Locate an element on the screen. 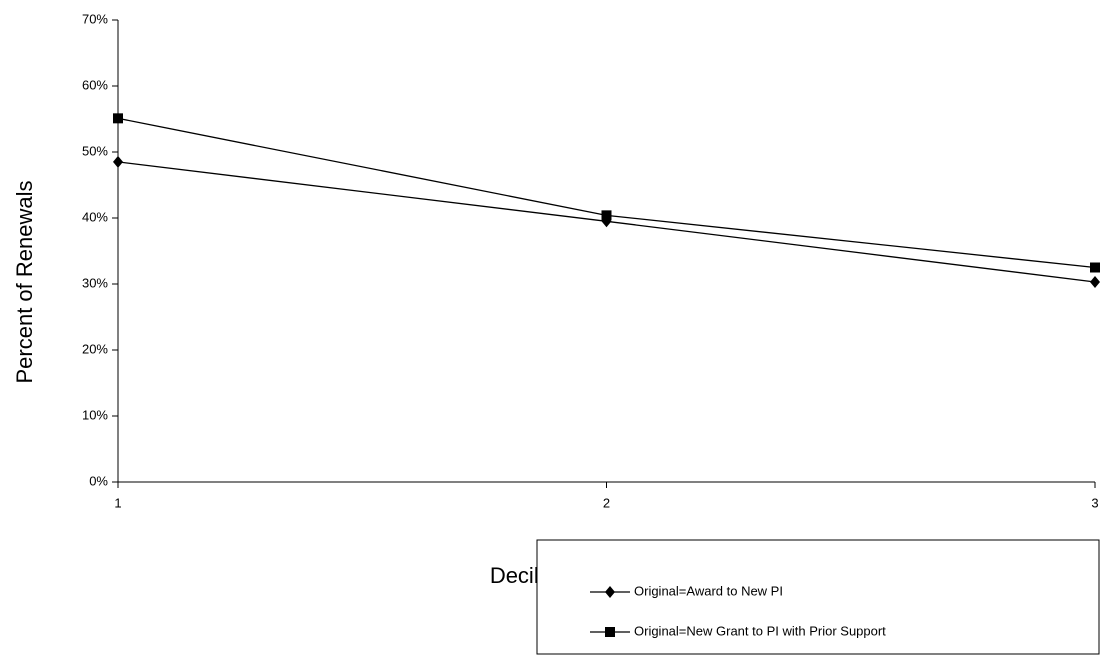 This screenshot has height=655, width=1100. y-tick-label: 40% is located at coordinates (95, 216).